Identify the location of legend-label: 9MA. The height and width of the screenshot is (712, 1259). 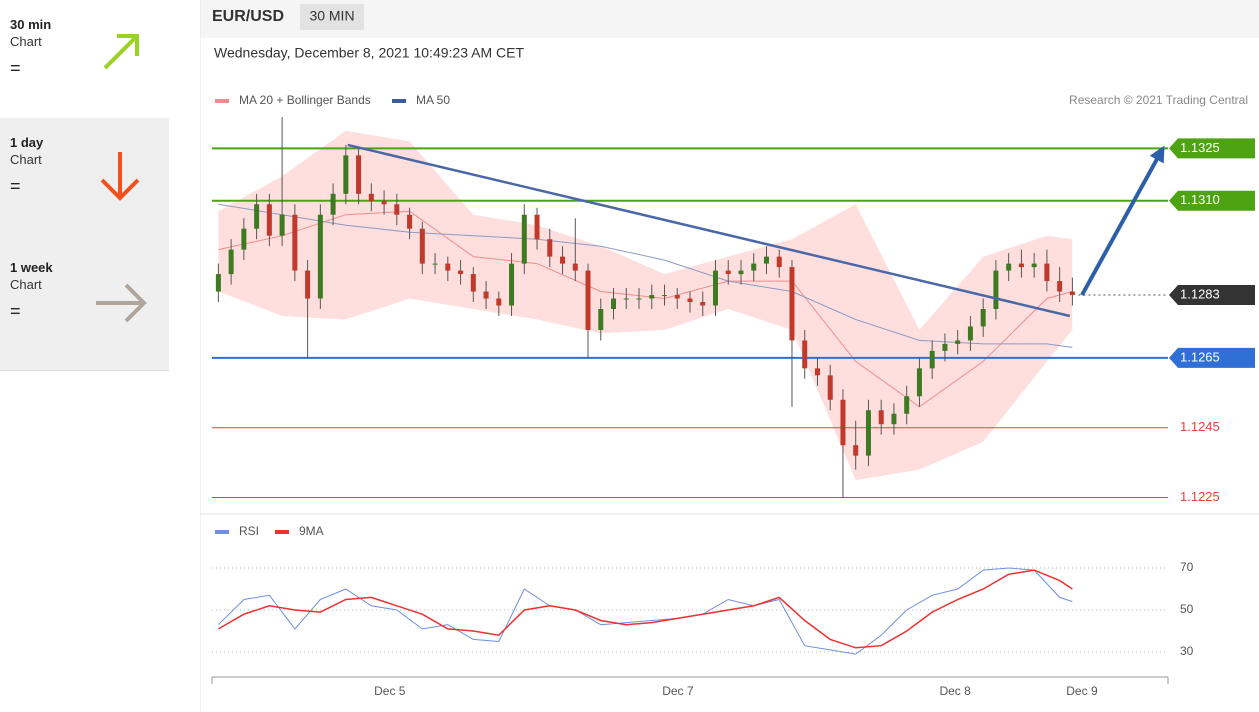
(311, 531).